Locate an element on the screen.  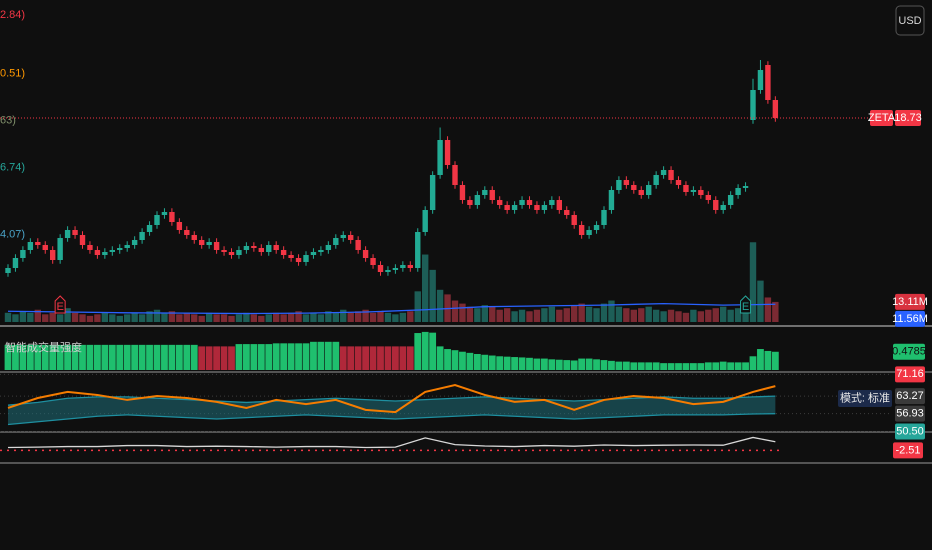
mode-label: 模式: 标准 is located at coordinates (865, 397).